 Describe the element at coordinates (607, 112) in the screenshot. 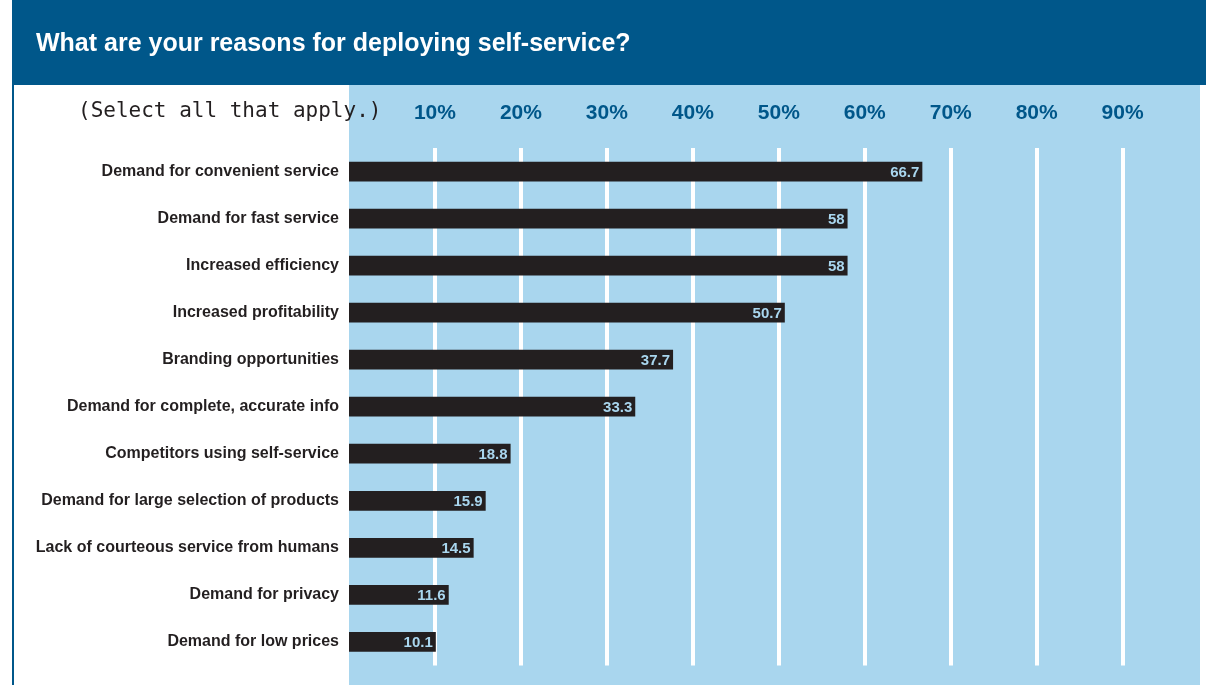

I see `x-tick-label: 30%` at that location.